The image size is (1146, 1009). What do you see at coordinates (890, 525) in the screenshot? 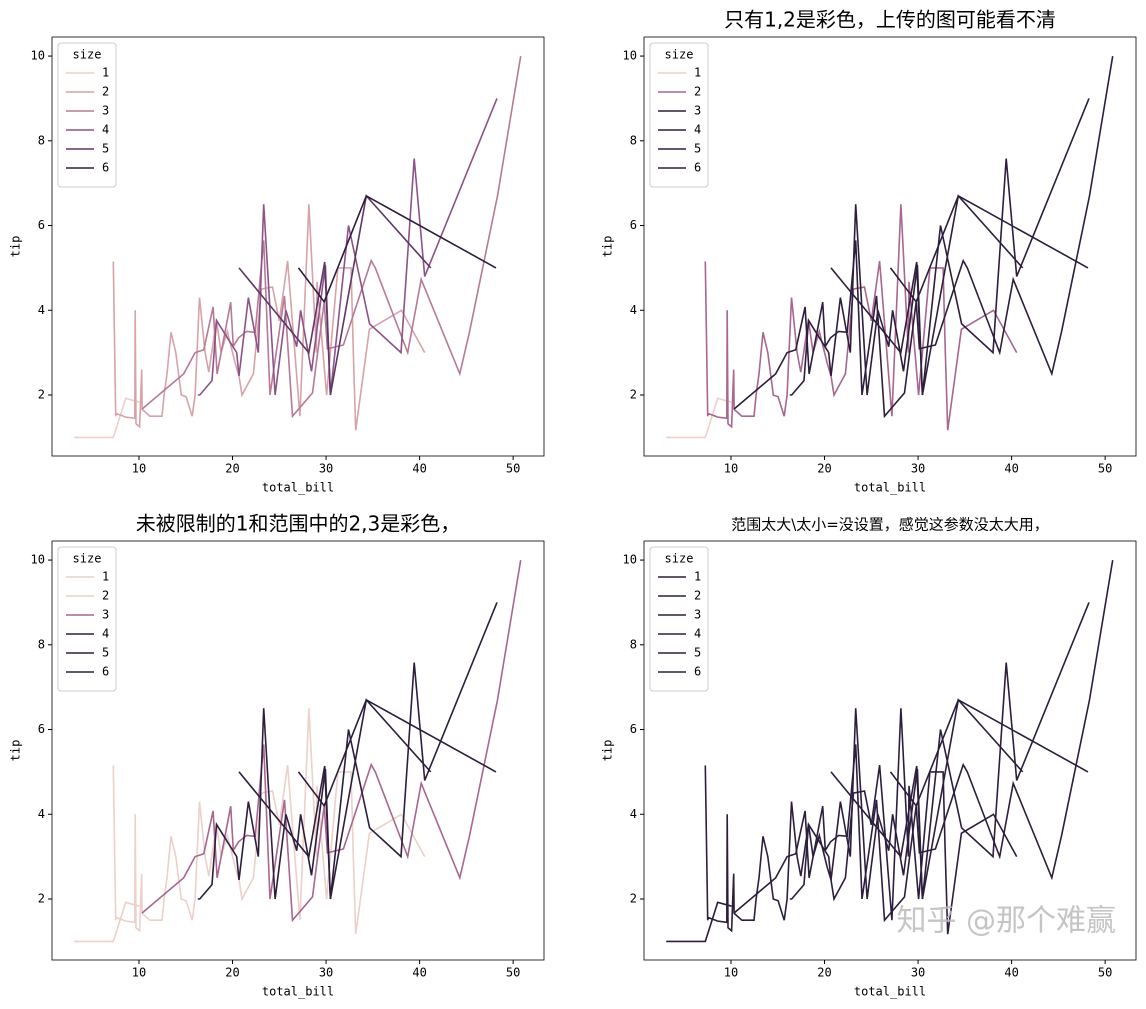
I see `subplot-title: 范围太大\太小=没设置，感觉这参数没太大用，` at bounding box center [890, 525].